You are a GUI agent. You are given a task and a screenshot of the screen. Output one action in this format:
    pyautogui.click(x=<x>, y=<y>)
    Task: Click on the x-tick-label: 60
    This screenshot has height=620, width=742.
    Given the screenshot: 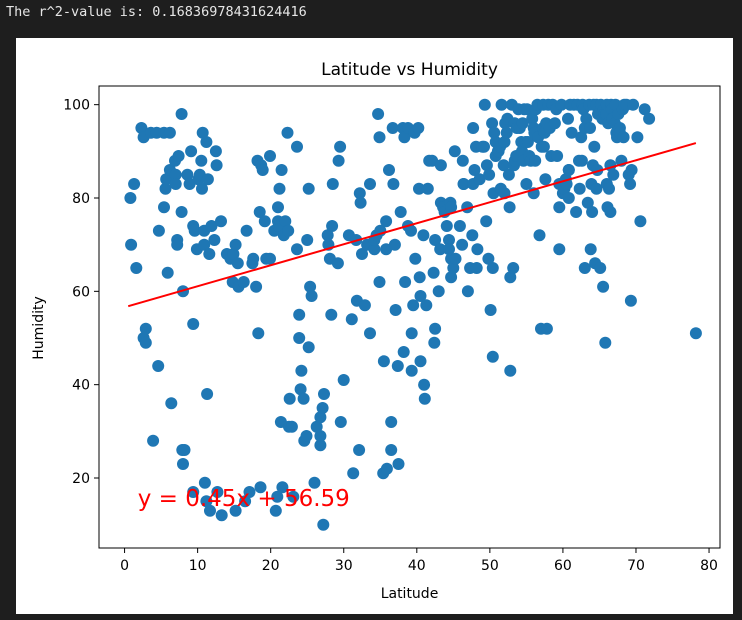 What is the action you would take?
    pyautogui.click(x=563, y=566)
    